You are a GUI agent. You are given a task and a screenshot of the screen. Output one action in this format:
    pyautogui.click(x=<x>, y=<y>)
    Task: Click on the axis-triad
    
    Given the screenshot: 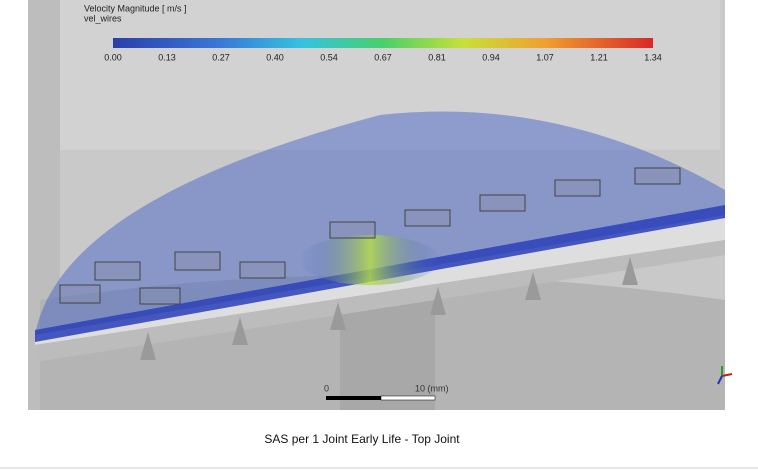 What is the action you would take?
    pyautogui.click(x=725, y=375)
    